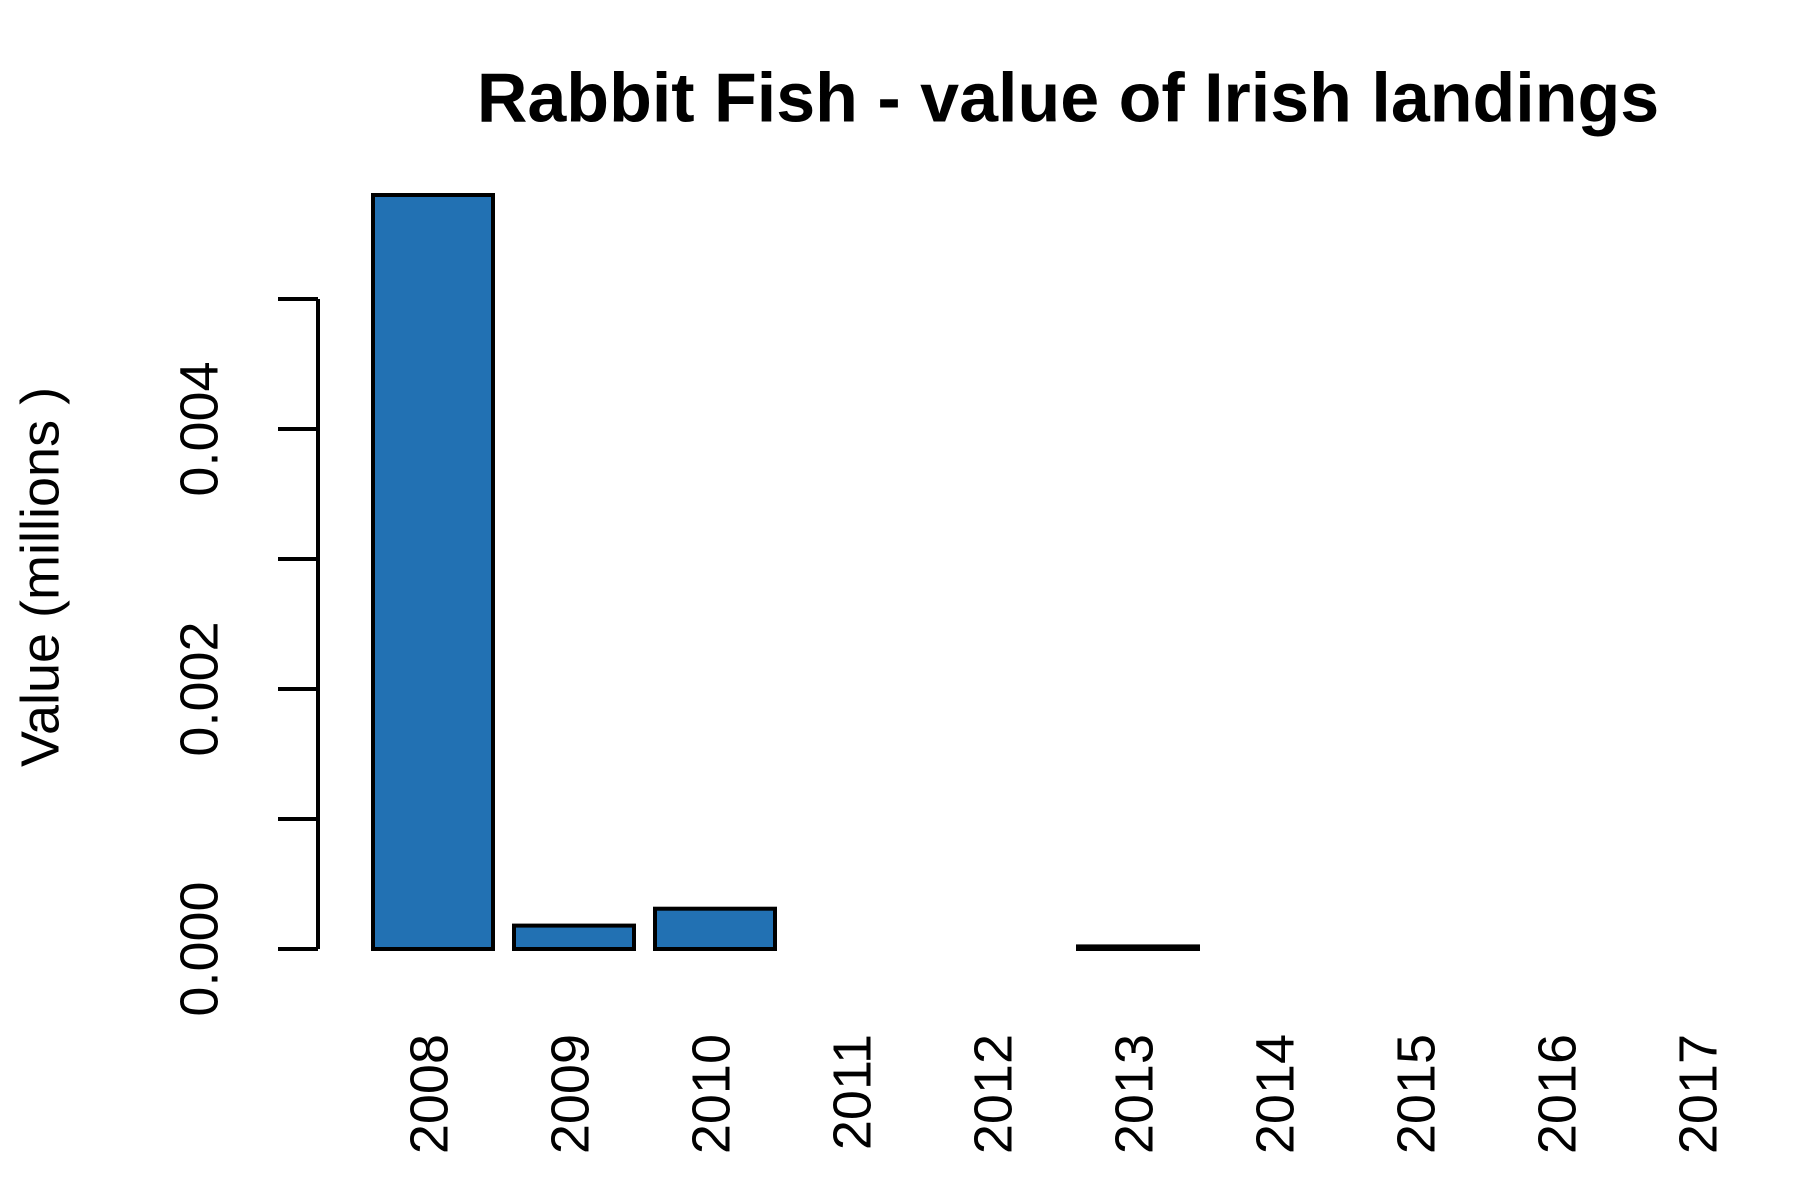  What do you see at coordinates (199, 948) in the screenshot?
I see `y-tick-label: 0.000` at bounding box center [199, 948].